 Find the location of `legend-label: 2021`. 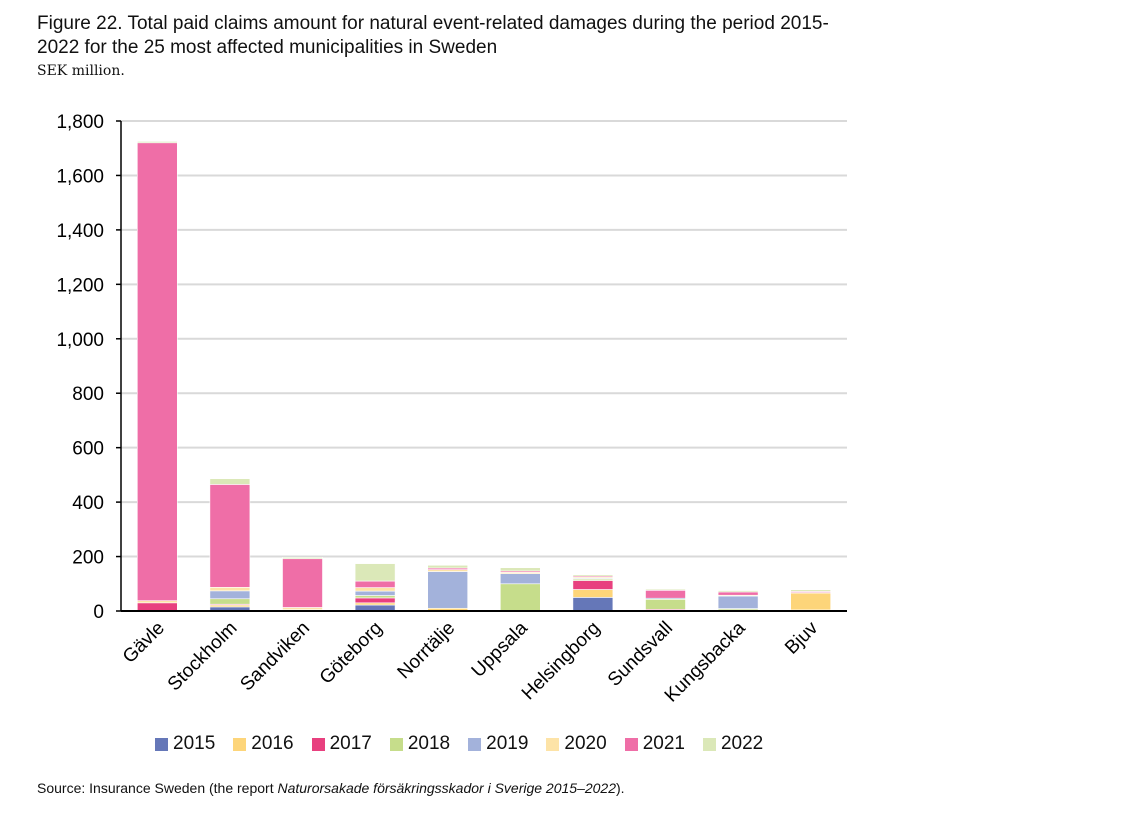

legend-label: 2021 is located at coordinates (663, 743).